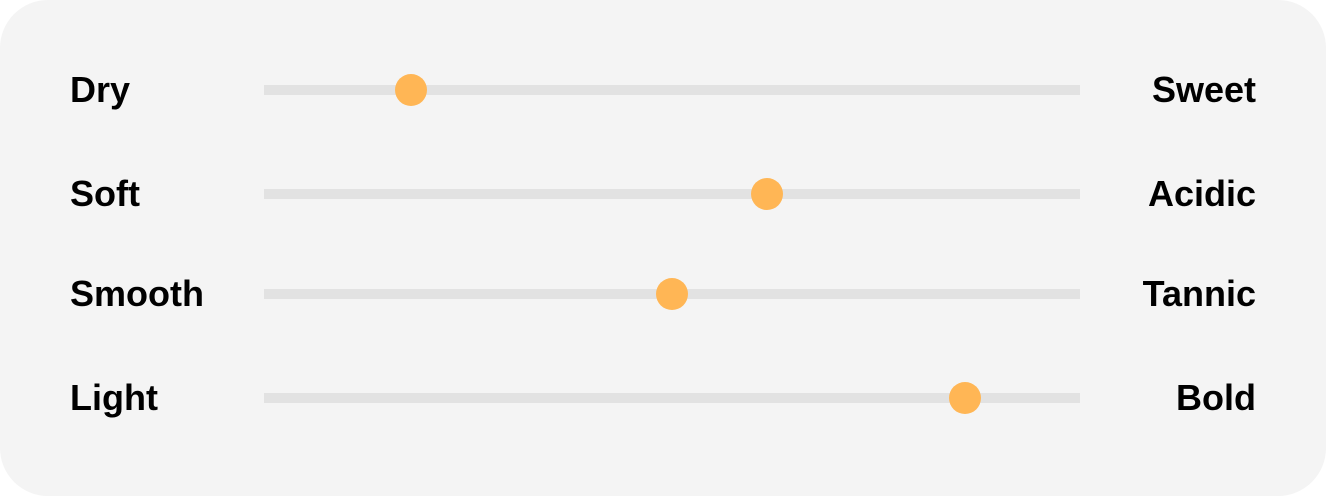 This screenshot has height=496, width=1326. What do you see at coordinates (1201, 193) in the screenshot?
I see `slider-right-label: Acidic` at bounding box center [1201, 193].